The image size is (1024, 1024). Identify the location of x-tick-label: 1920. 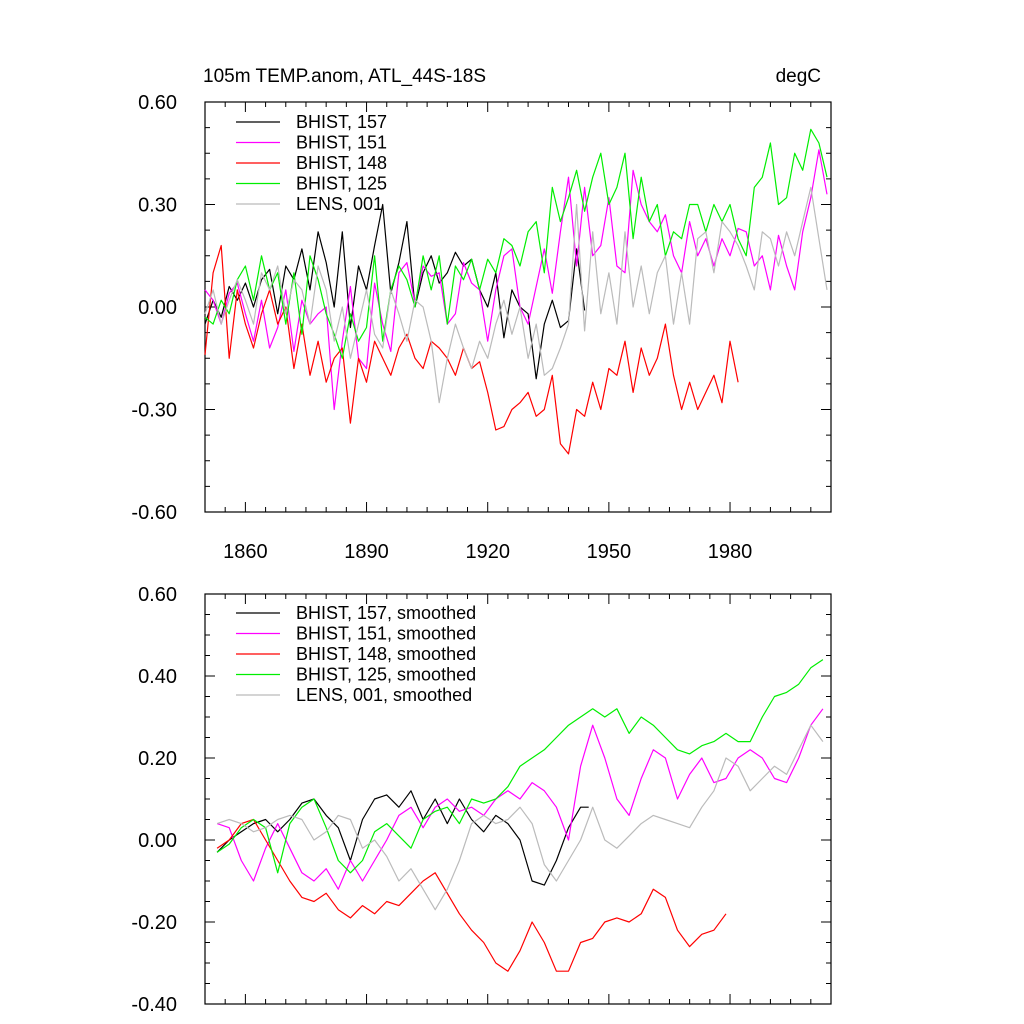
(487, 552).